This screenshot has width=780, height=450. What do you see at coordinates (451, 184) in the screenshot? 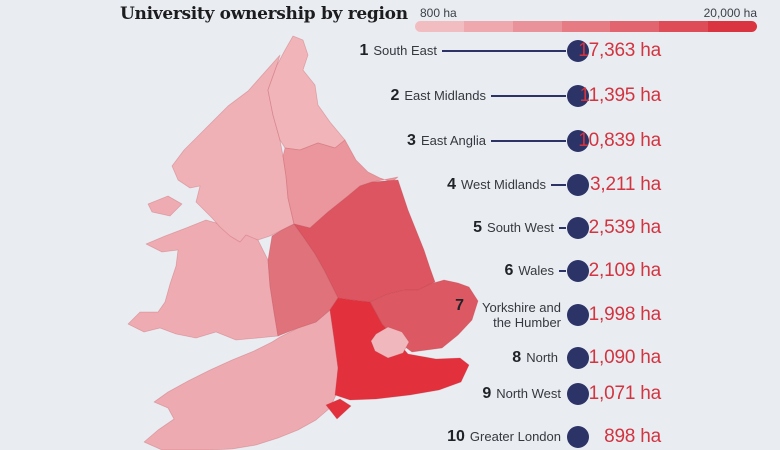
I see `rank-number: 4` at bounding box center [451, 184].